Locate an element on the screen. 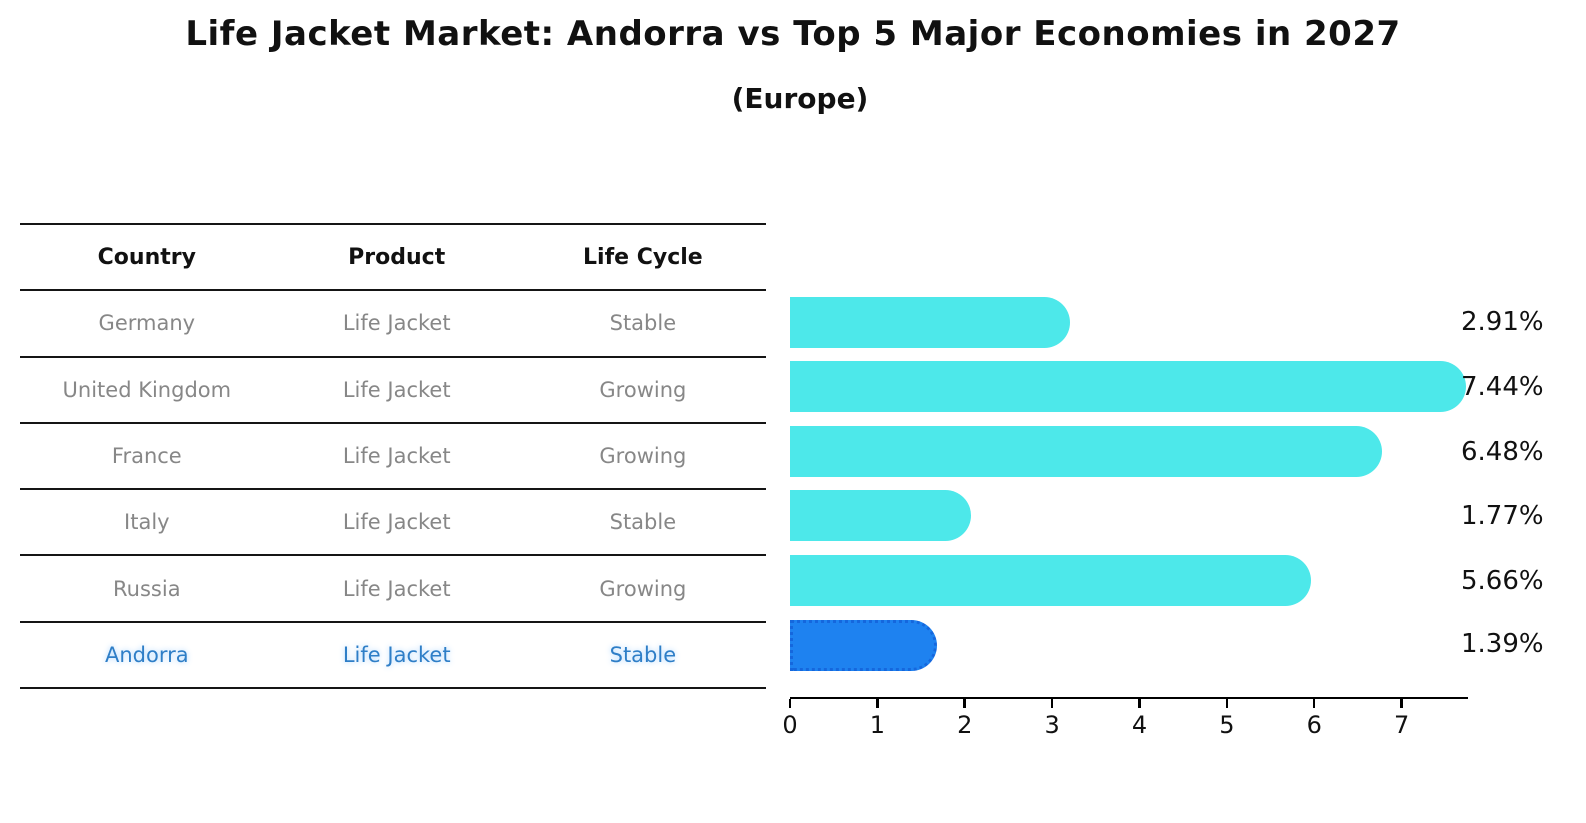 This screenshot has height=823, width=1586. cell-country: Andorra is located at coordinates (147, 654).